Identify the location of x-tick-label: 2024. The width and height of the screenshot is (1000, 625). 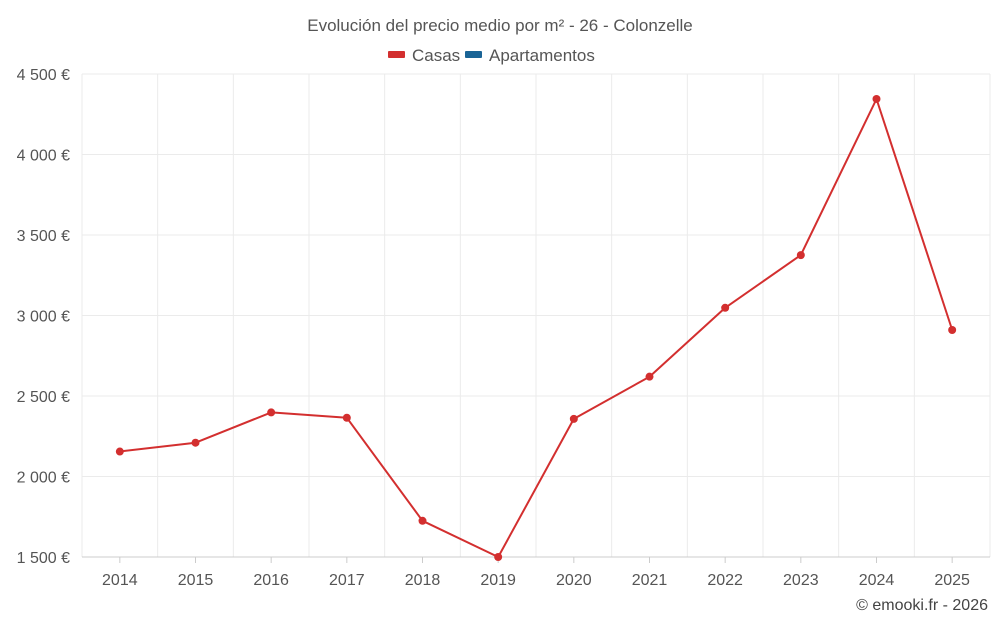
(877, 580).